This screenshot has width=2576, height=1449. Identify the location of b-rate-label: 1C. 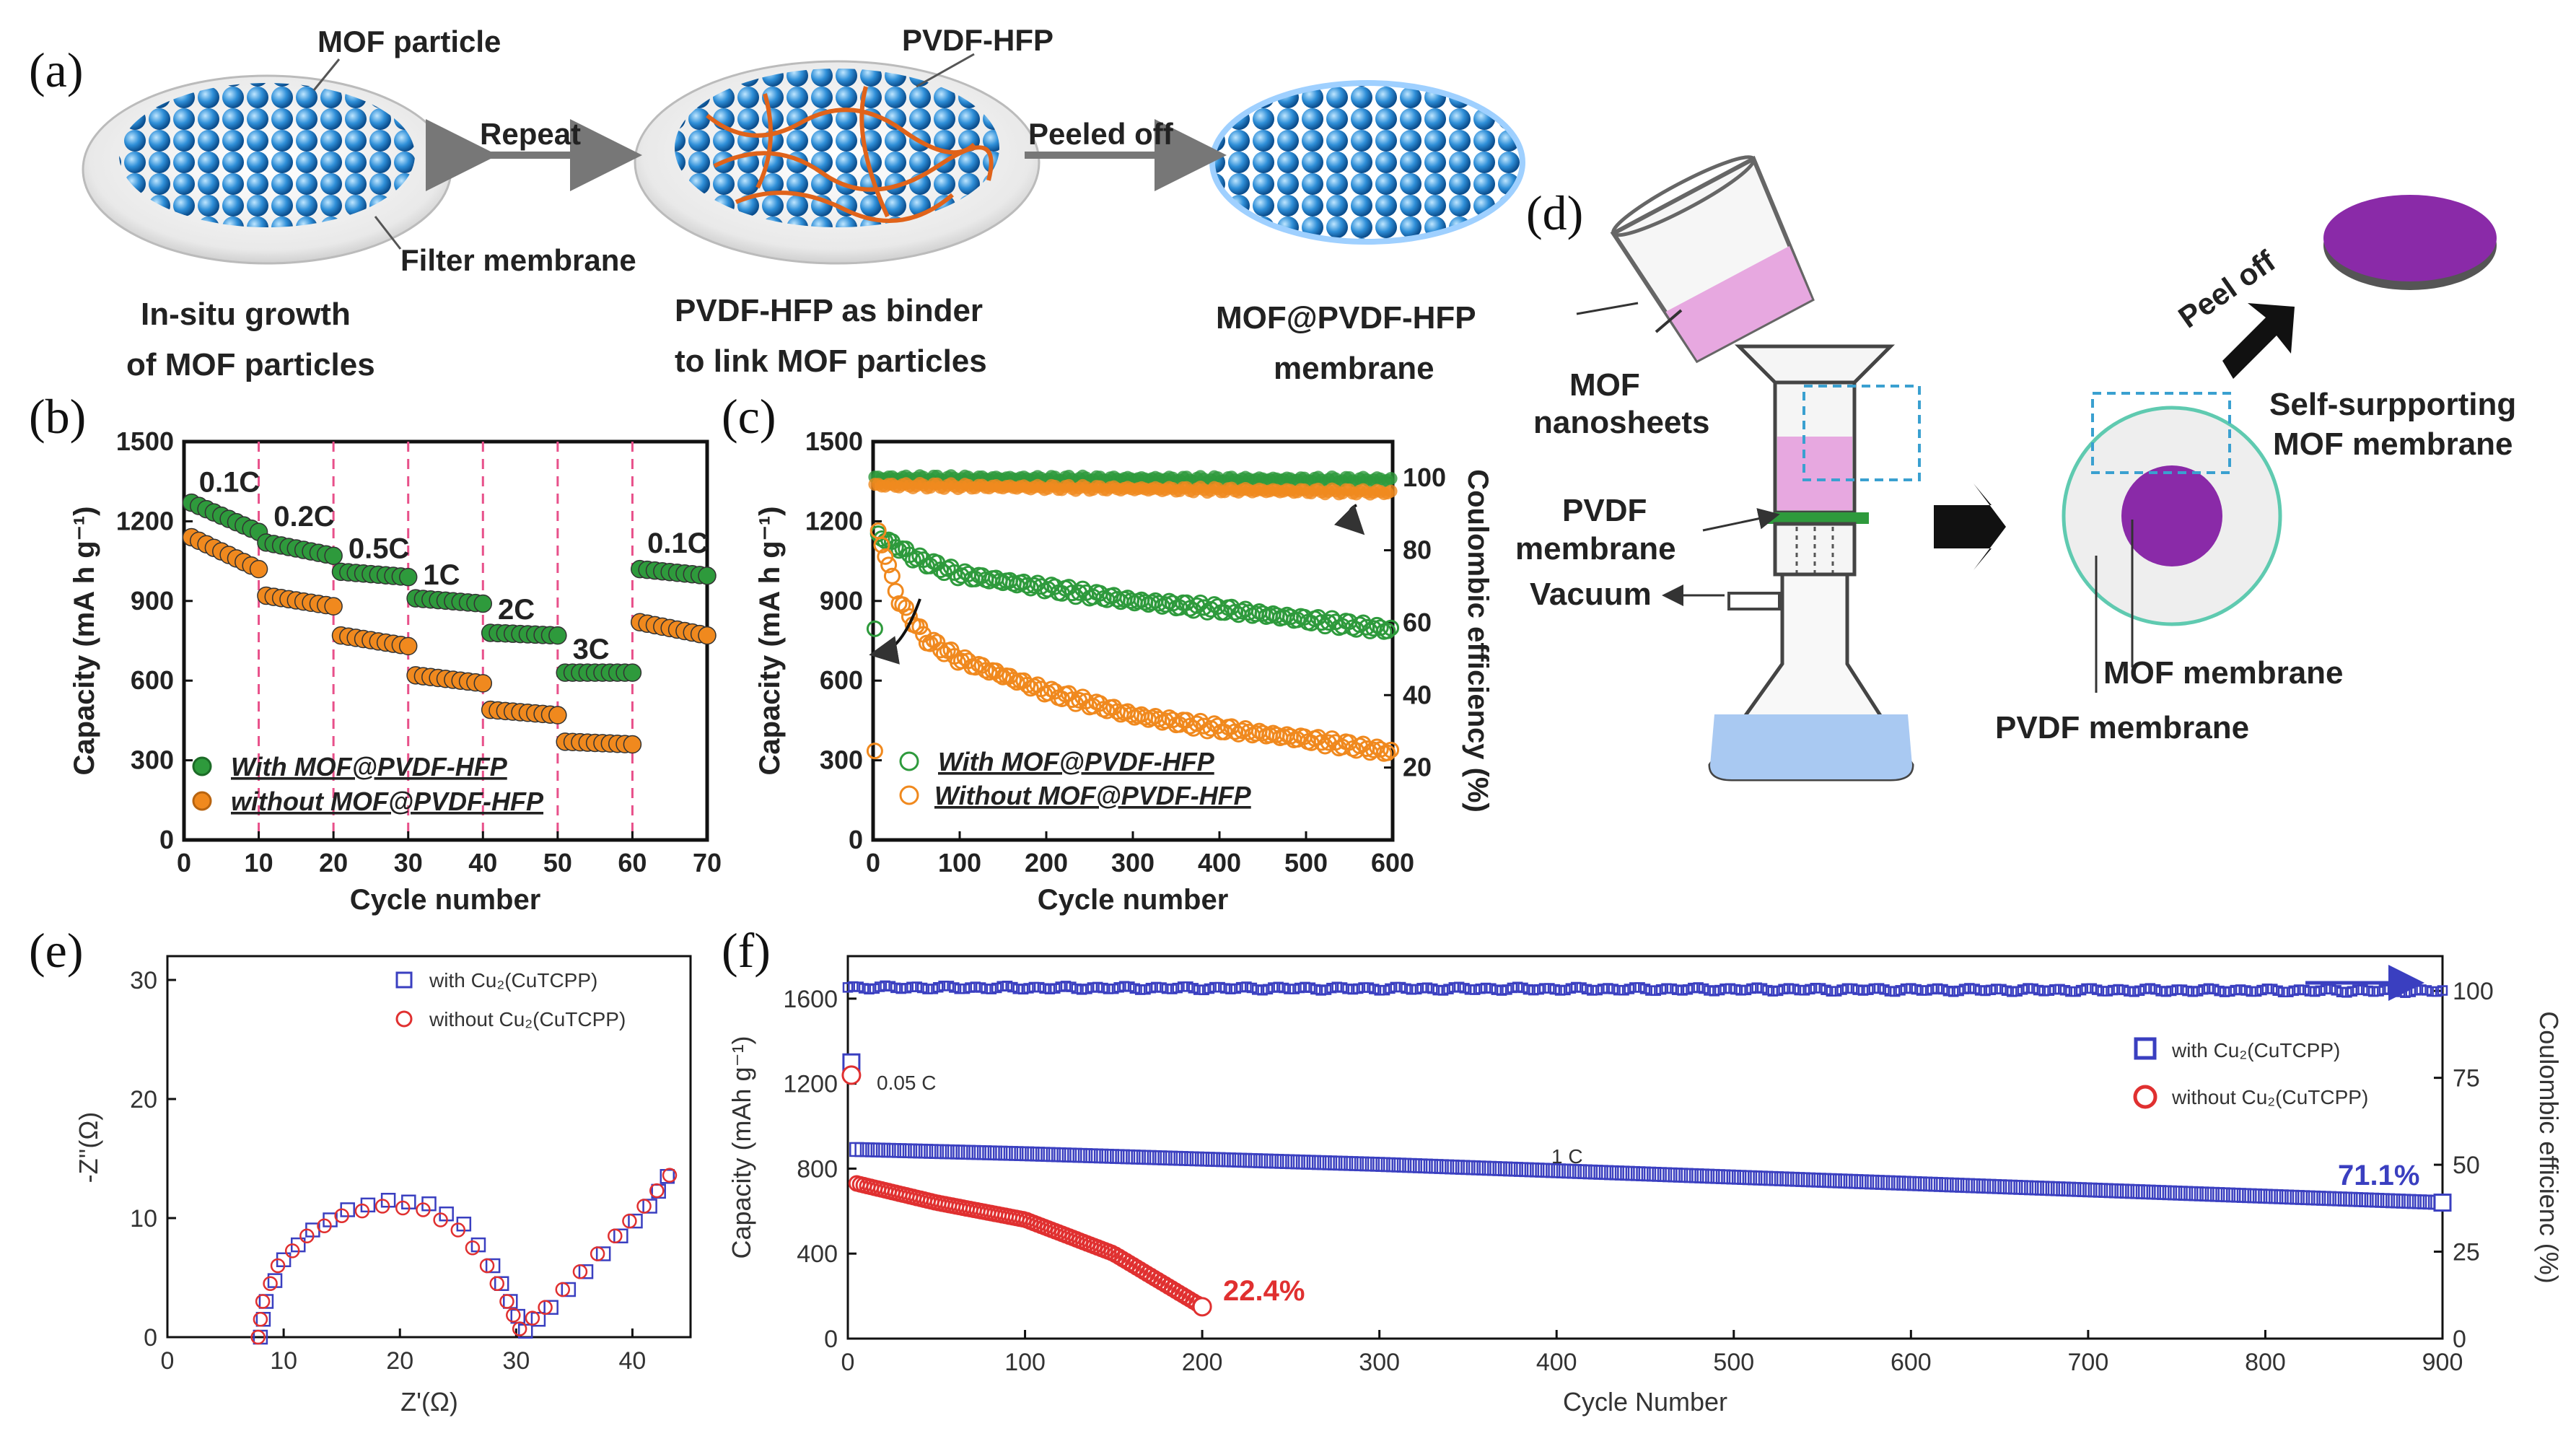
(441, 575).